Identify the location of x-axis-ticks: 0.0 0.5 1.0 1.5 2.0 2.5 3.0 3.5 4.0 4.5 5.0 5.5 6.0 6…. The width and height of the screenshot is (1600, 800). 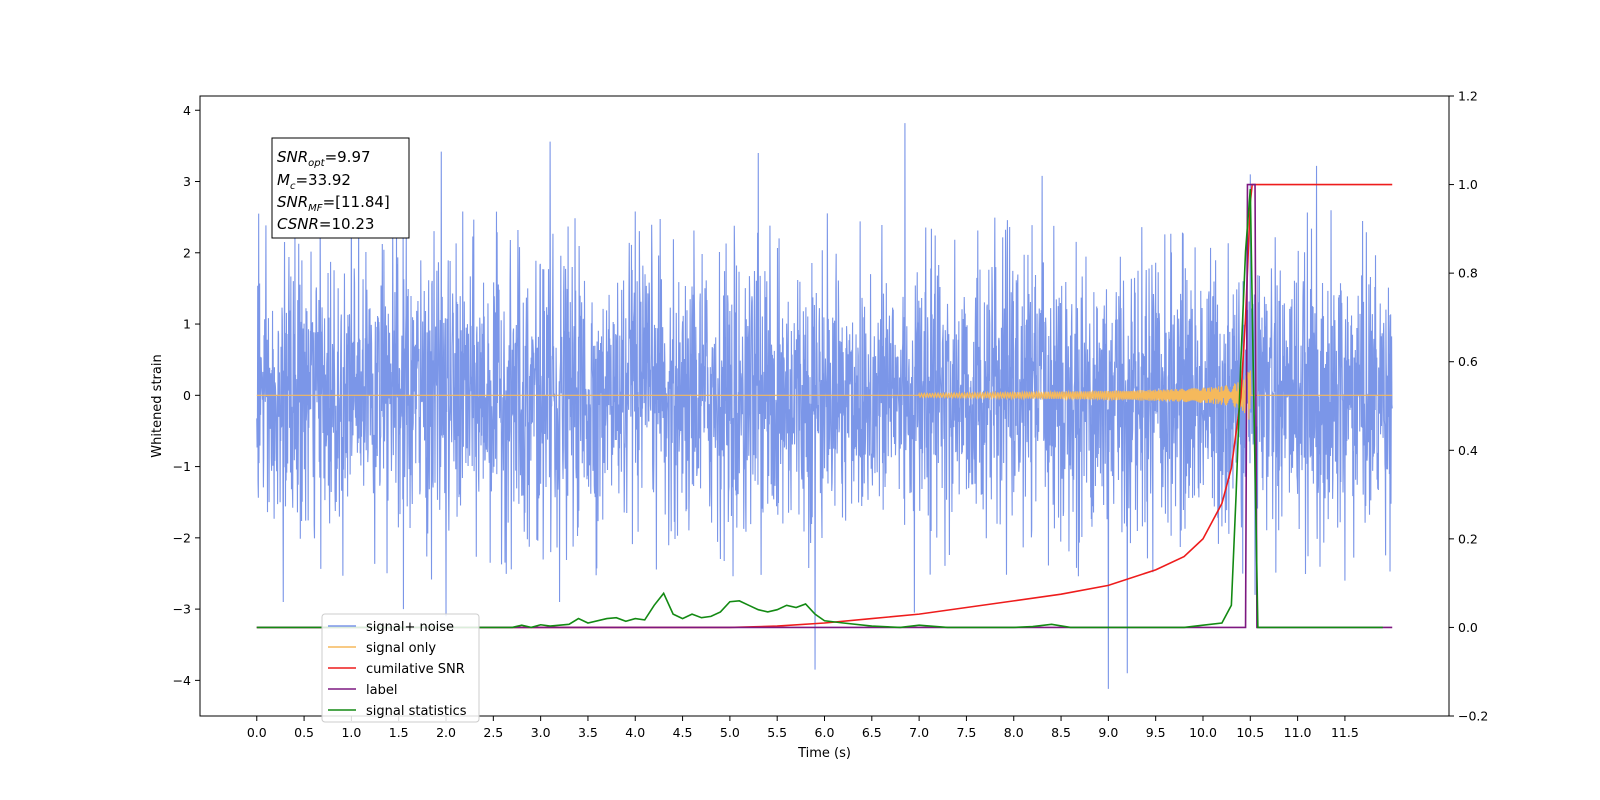
(803, 728).